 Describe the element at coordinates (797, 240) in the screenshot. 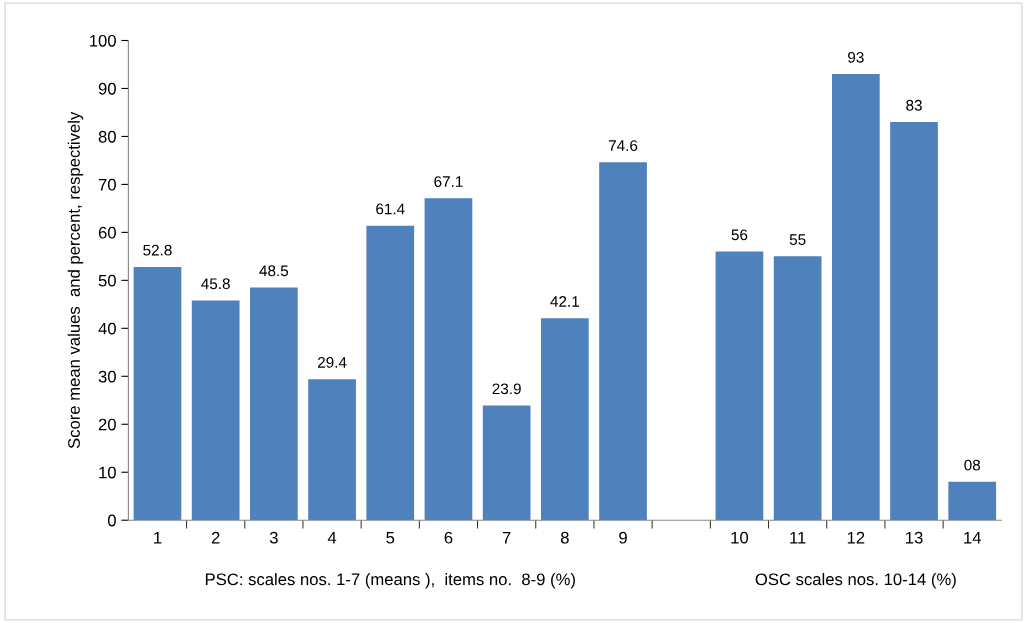

I see `data-label: 55` at that location.